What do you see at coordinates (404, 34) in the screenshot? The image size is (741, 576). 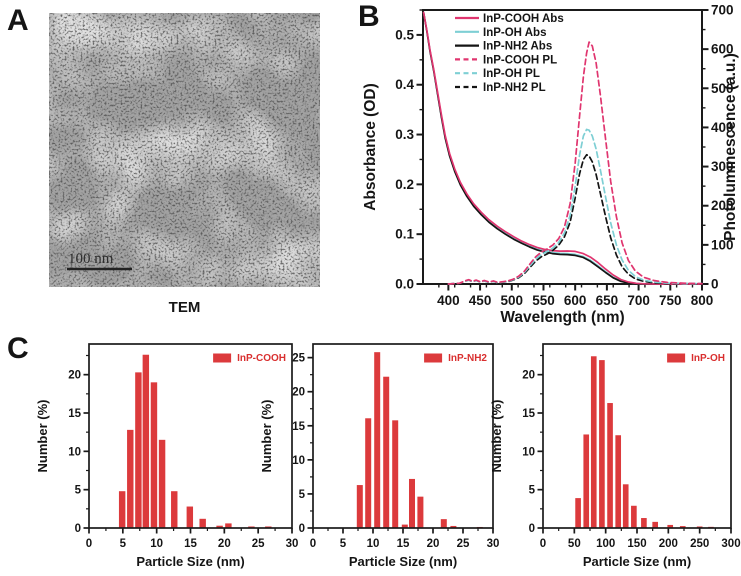 I see `y-left-tick-label: 0.5` at bounding box center [404, 34].